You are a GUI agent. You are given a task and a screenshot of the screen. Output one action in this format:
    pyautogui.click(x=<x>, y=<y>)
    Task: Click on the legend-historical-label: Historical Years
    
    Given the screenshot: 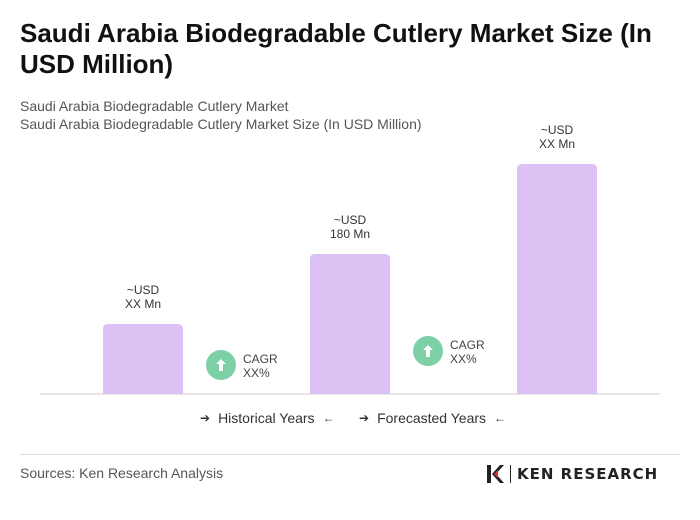 What is the action you would take?
    pyautogui.click(x=266, y=418)
    